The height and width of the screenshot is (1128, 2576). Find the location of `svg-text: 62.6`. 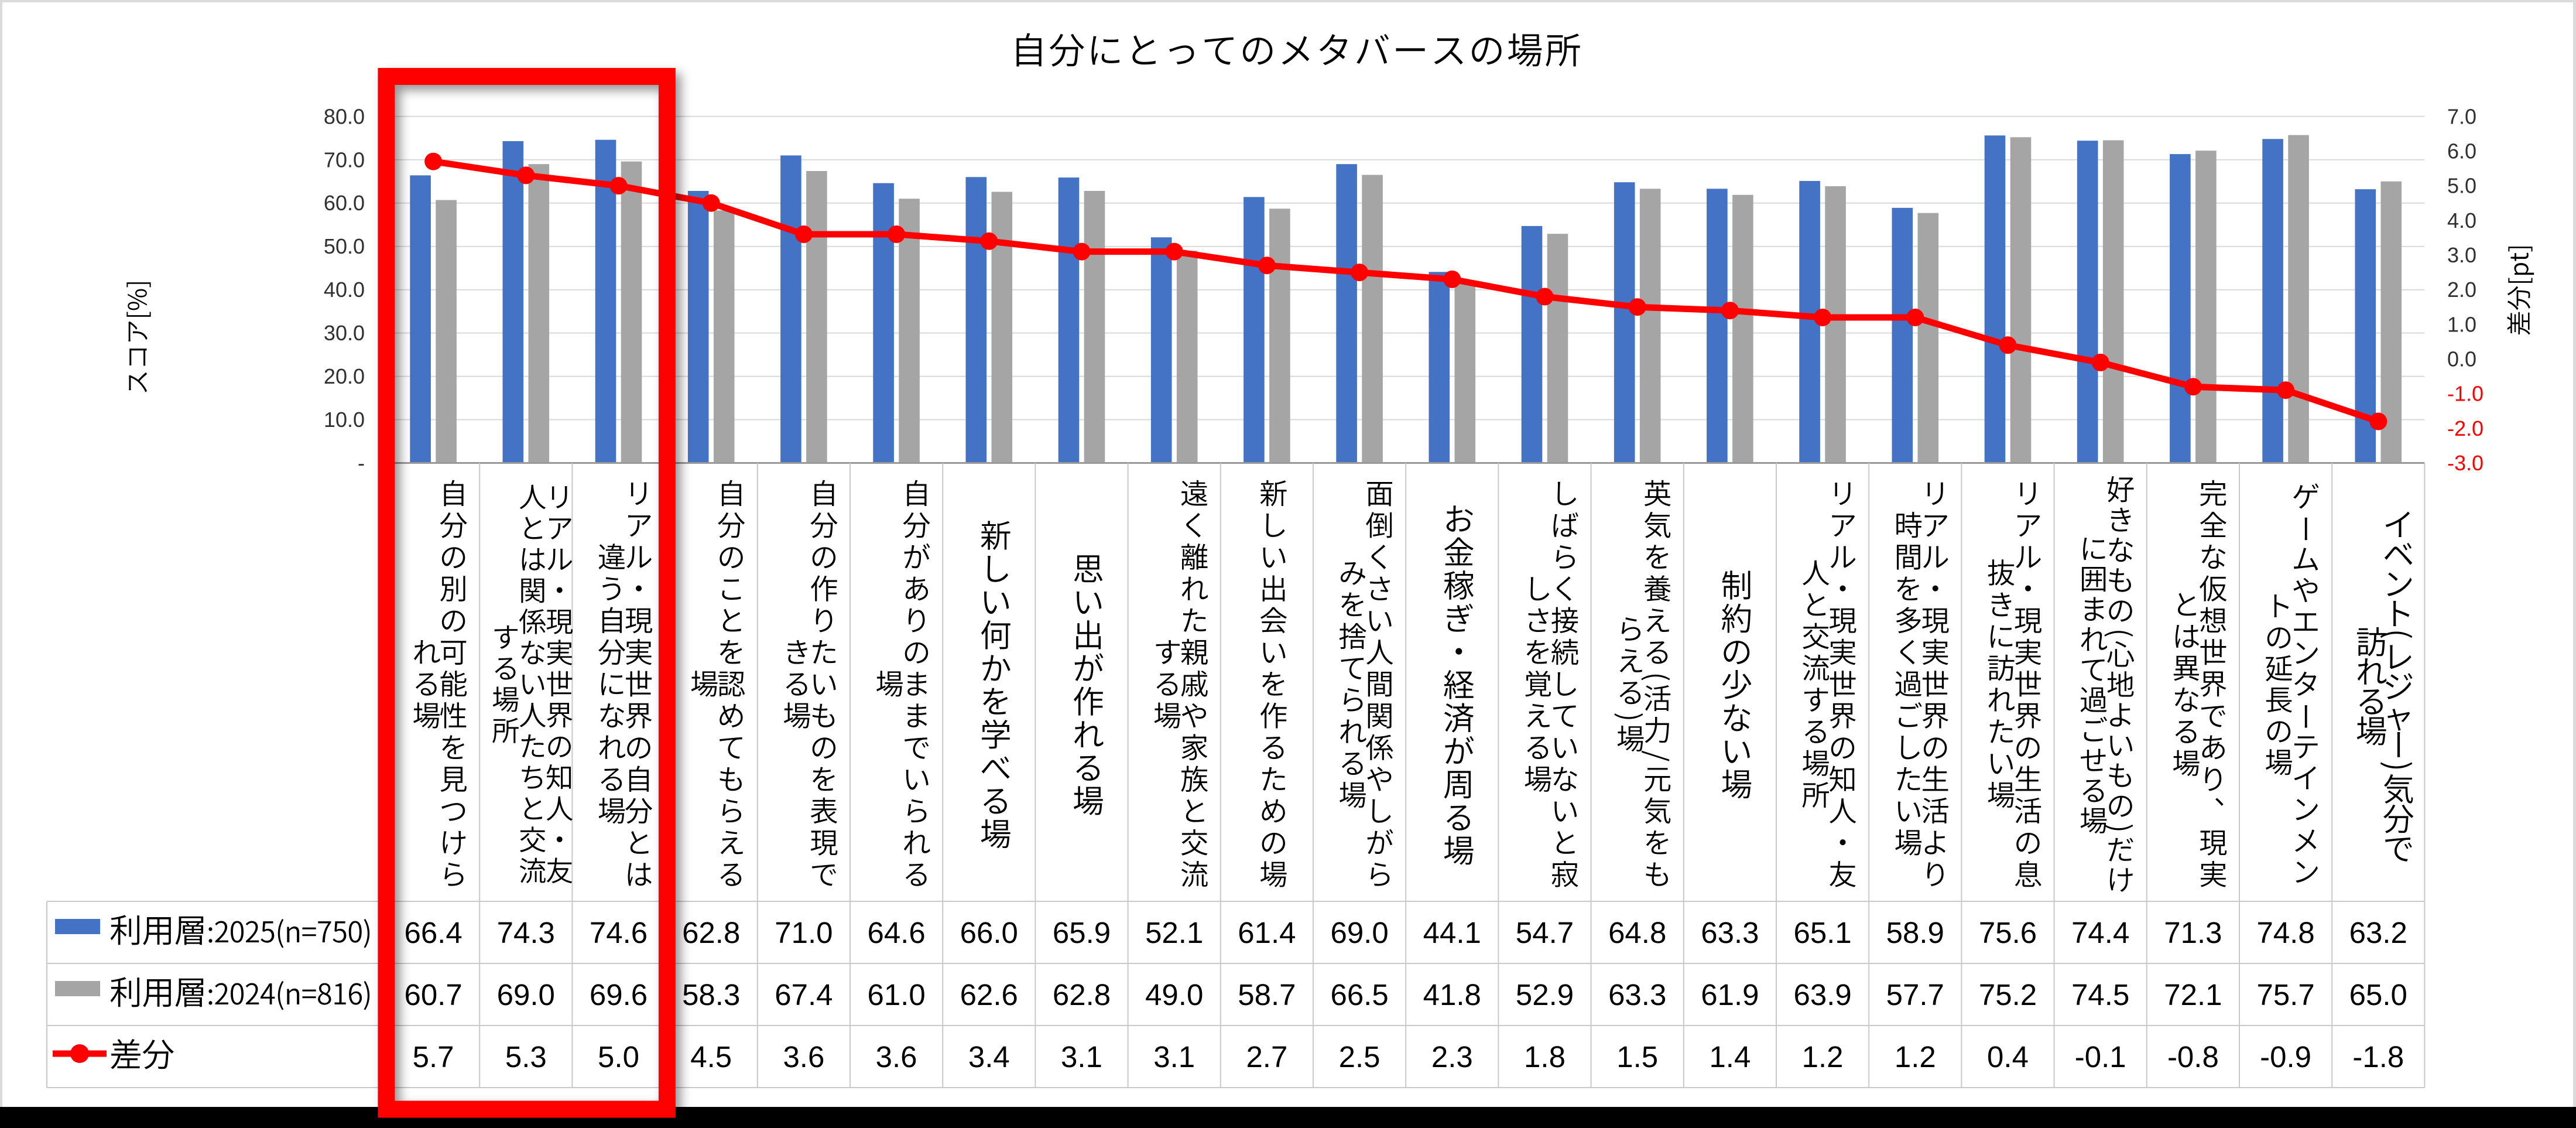

svg-text: 62.6 is located at coordinates (989, 994).